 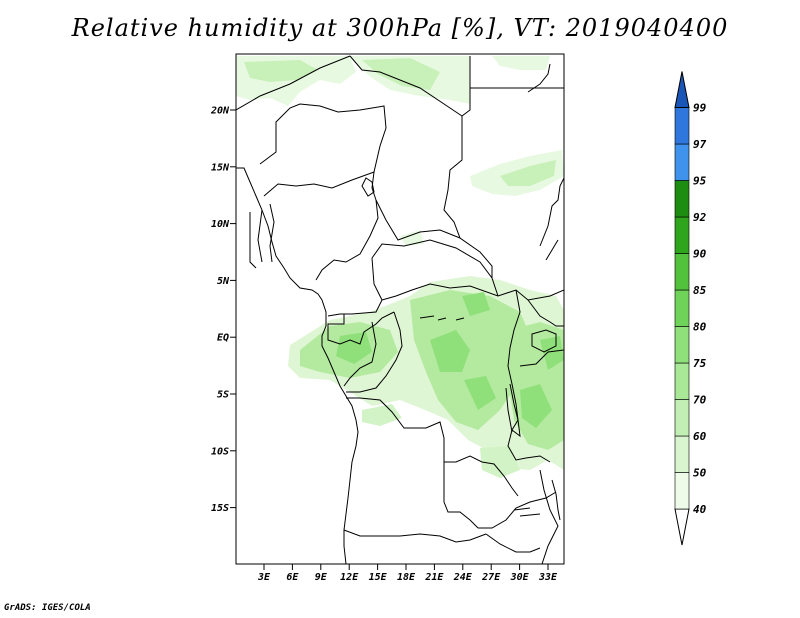 I want to click on lon-tick-label: 3E, so click(x=264, y=577).